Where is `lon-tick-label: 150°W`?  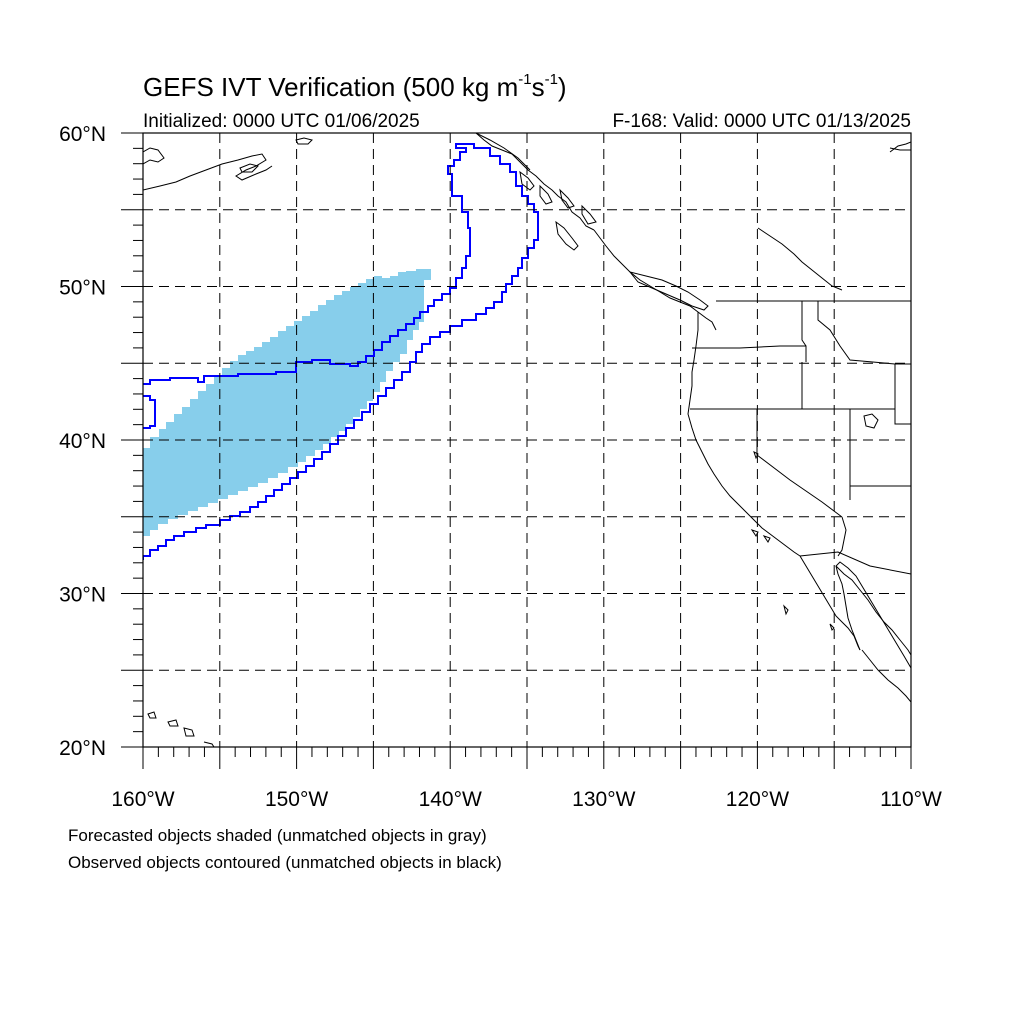
lon-tick-label: 150°W is located at coordinates (296, 799).